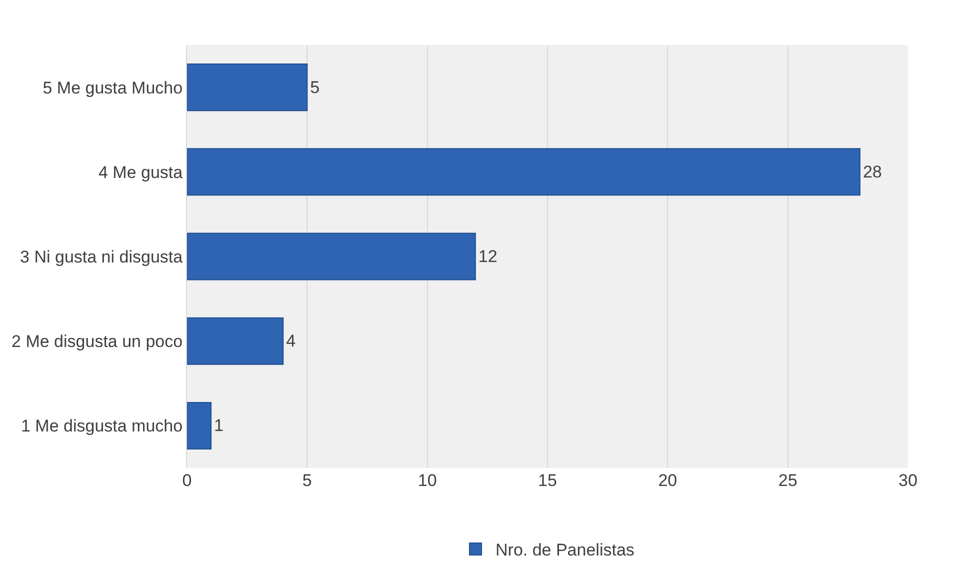 This screenshot has height=580, width=958. Describe the element at coordinates (102, 256) in the screenshot. I see `y-tick-label: 3 Ni gusta ni disgusta` at that location.